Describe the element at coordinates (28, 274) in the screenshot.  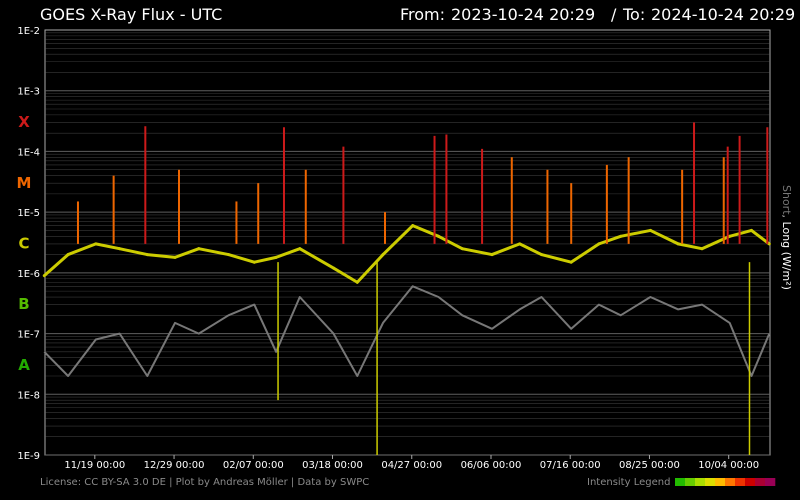
I see `y-tick-label: 1E-6` at that location.